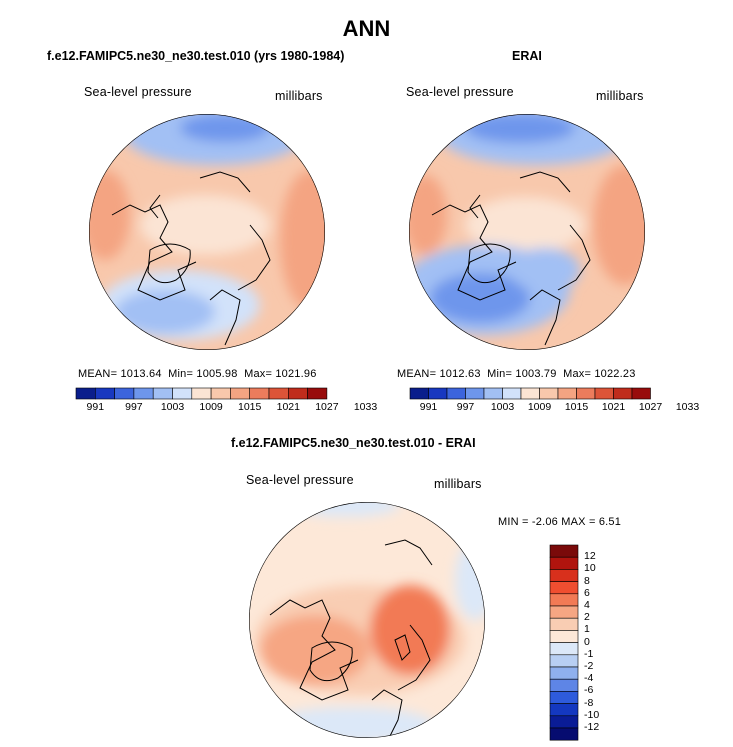  Describe the element at coordinates (165, 312) in the screenshot. I see `model-low-south-core` at that location.